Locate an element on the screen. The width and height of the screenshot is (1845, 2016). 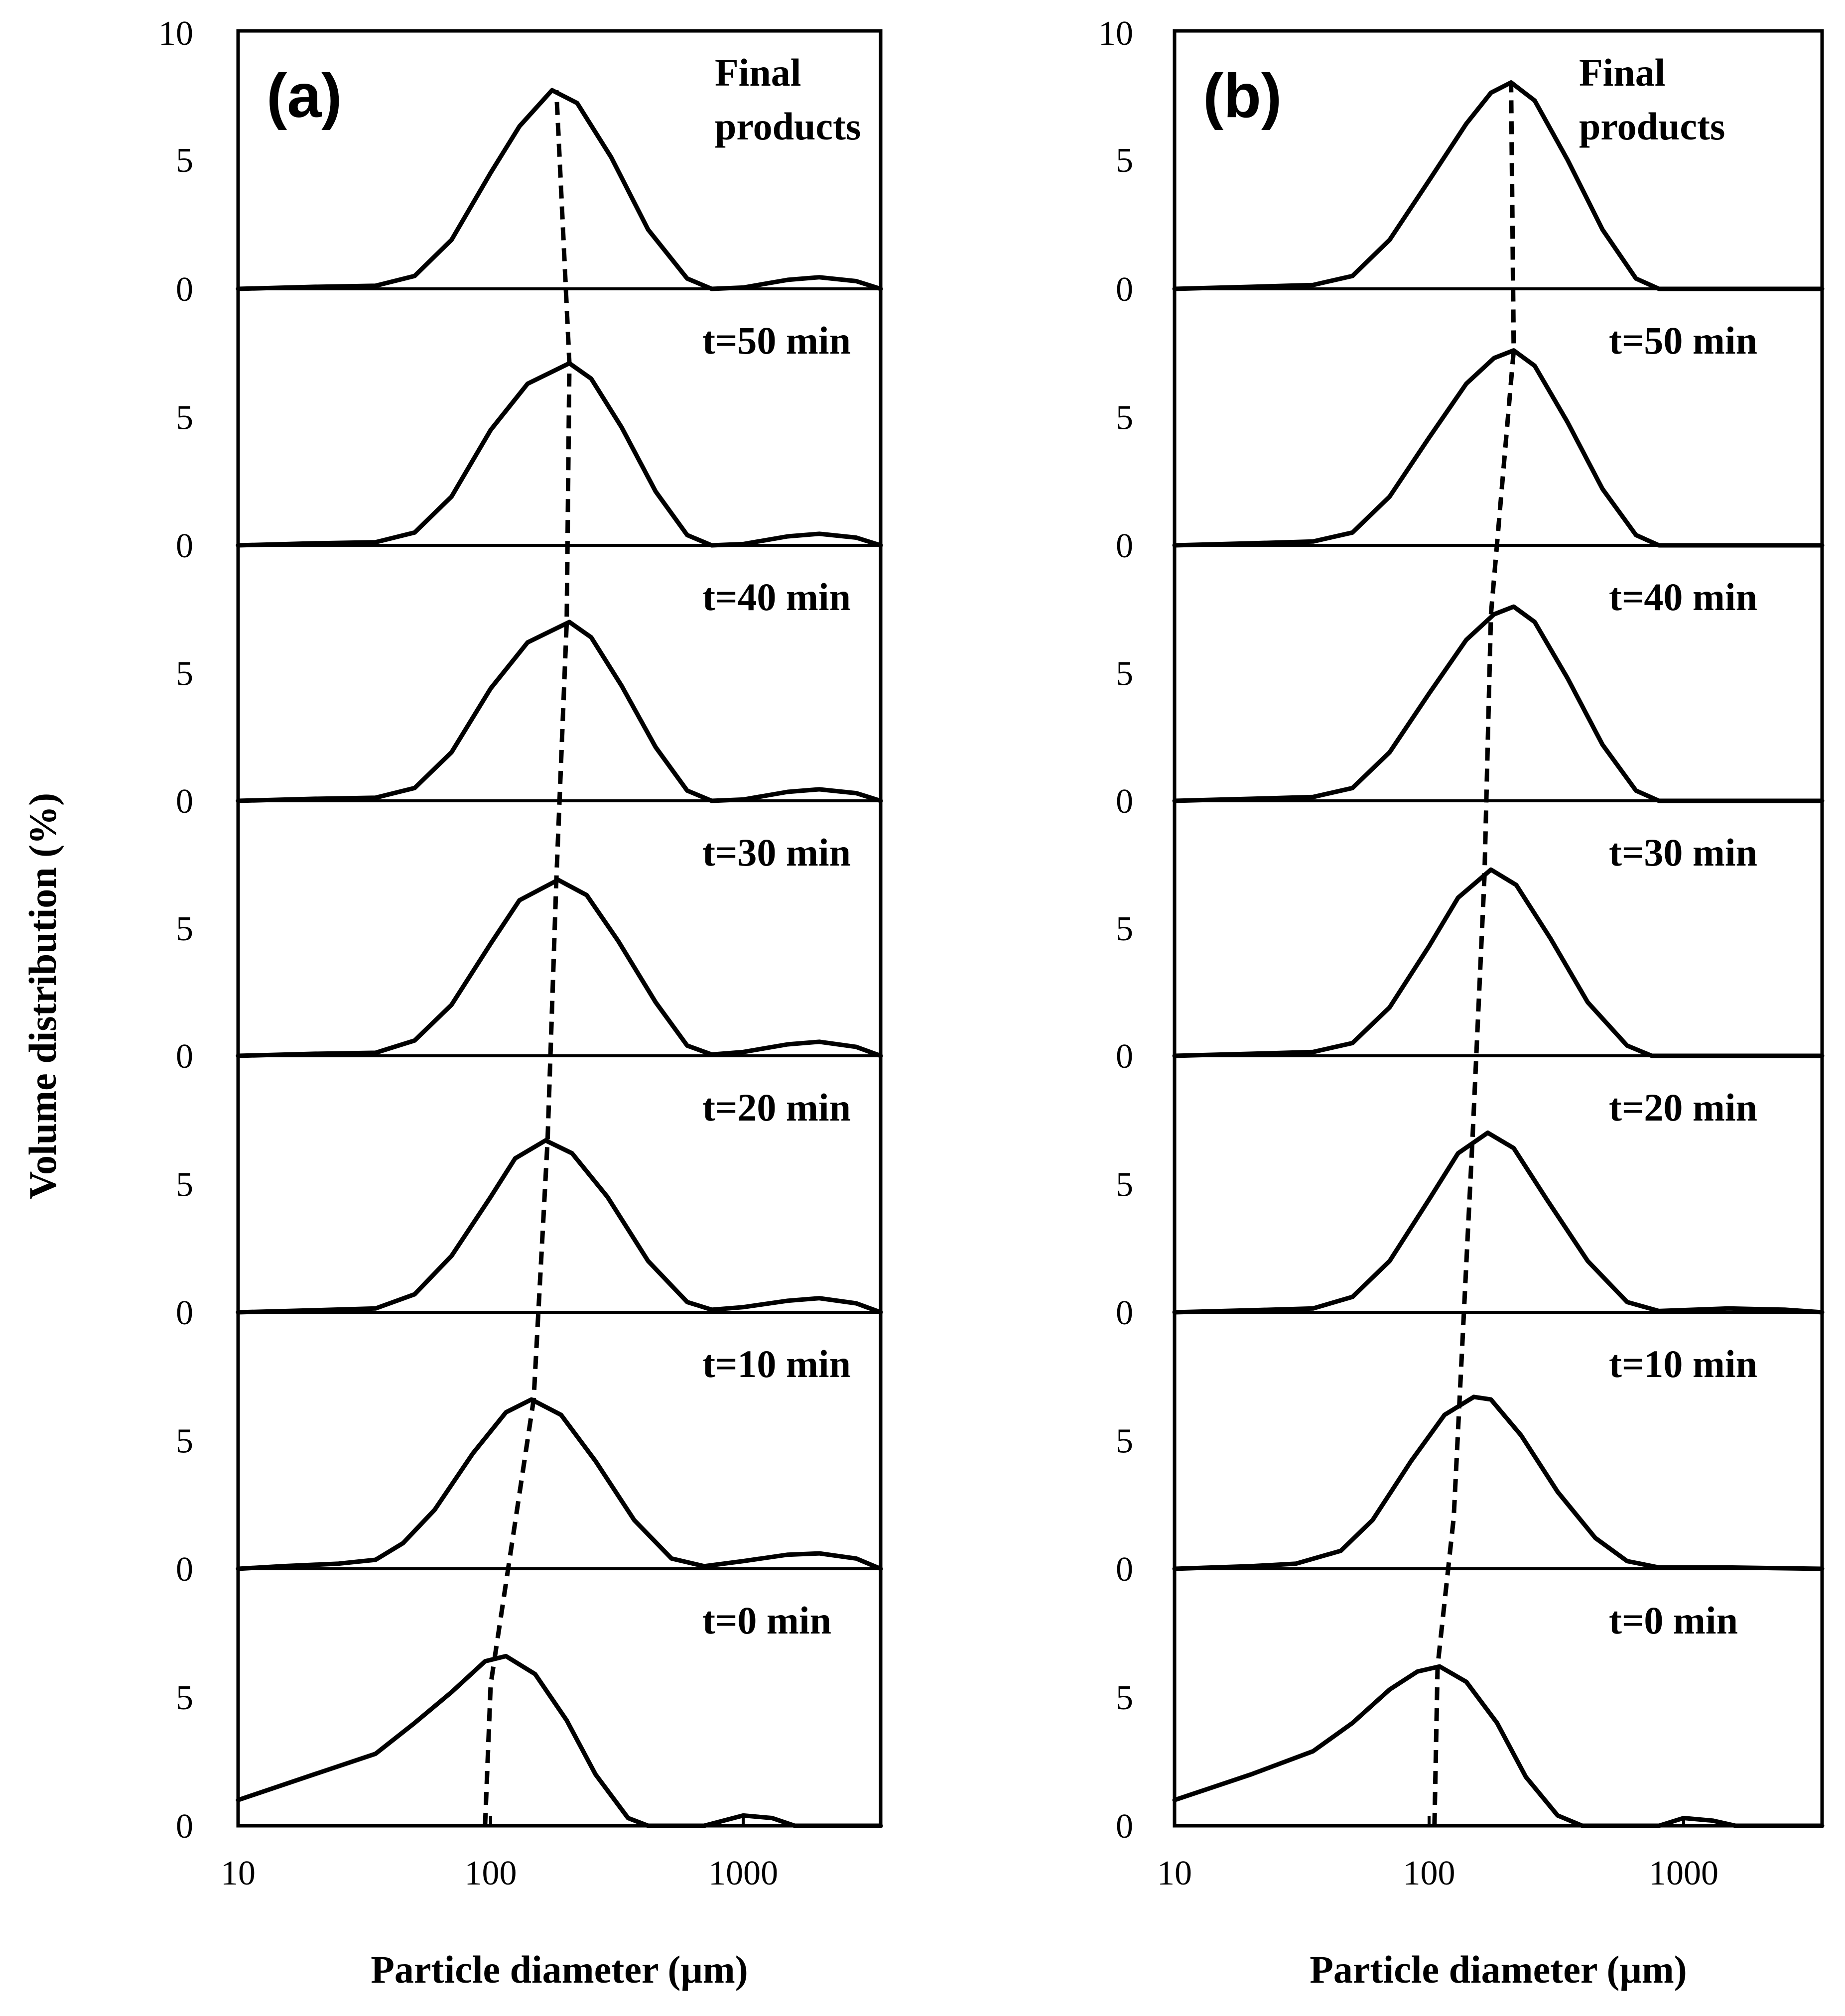
panel-label: (b) is located at coordinates (1242, 96).